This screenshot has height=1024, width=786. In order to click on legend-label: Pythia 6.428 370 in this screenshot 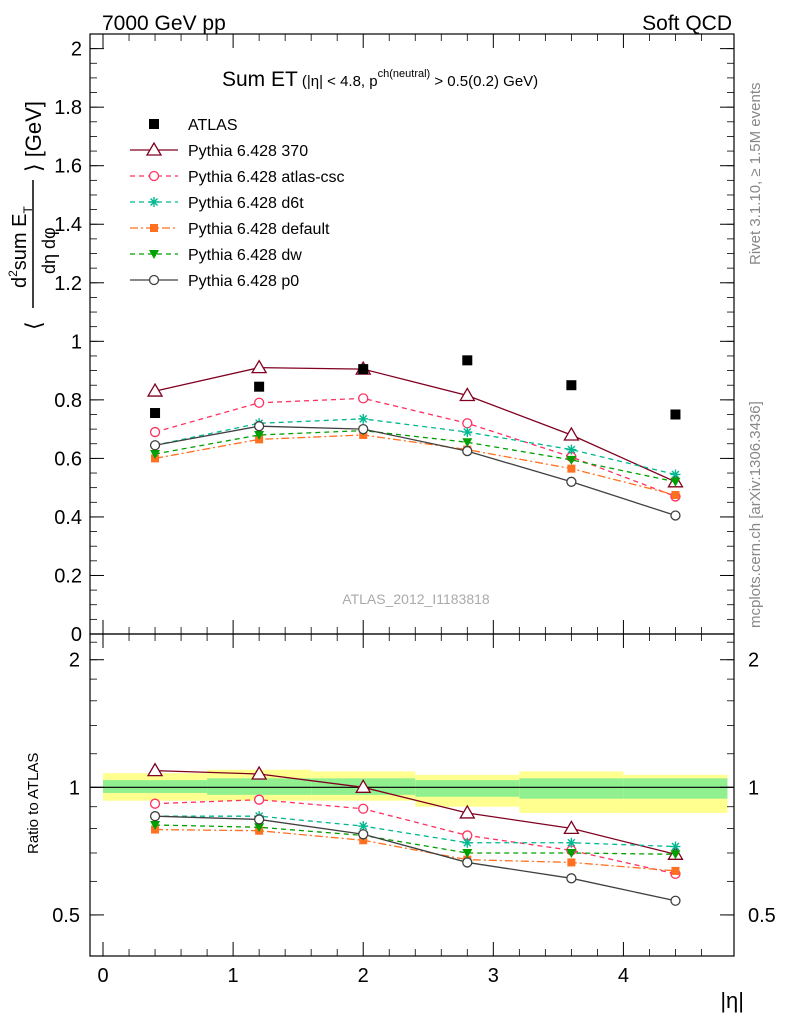, I will do `click(248, 151)`.